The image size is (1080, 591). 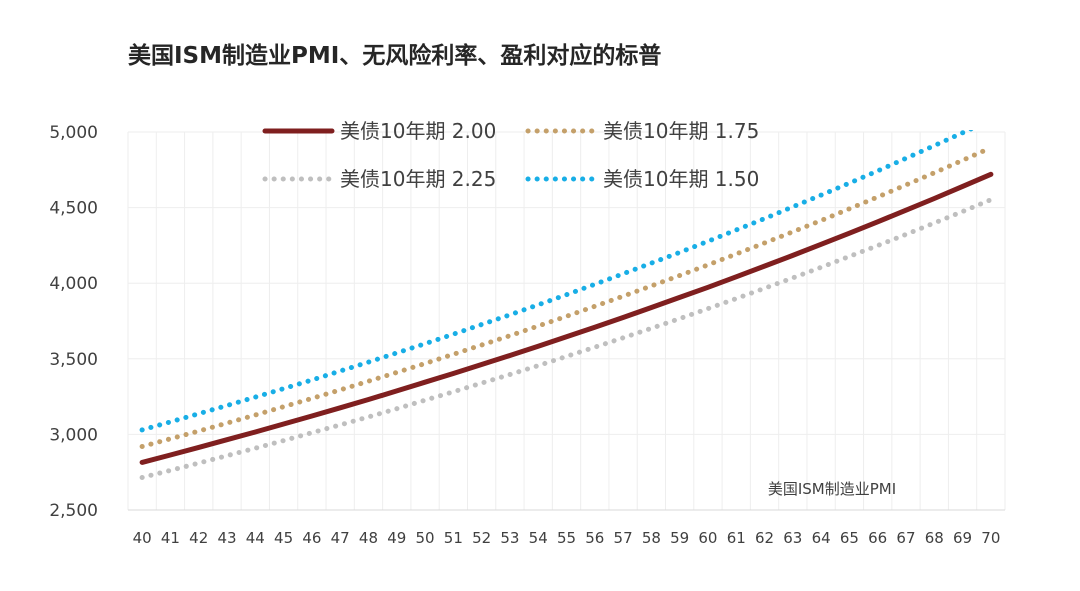 I want to click on x-tick-label: 60, so click(x=707, y=538).